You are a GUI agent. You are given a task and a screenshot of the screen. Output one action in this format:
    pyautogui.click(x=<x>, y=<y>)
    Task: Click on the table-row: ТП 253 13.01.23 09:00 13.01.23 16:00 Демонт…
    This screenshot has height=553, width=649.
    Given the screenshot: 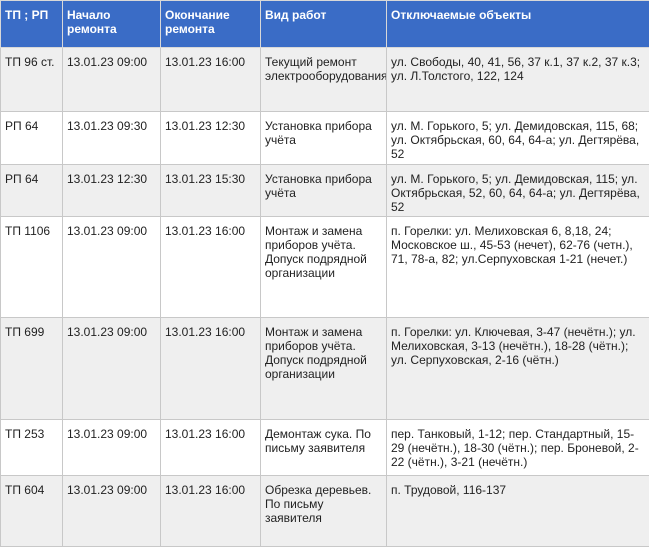 What is the action you would take?
    pyautogui.click(x=324, y=447)
    